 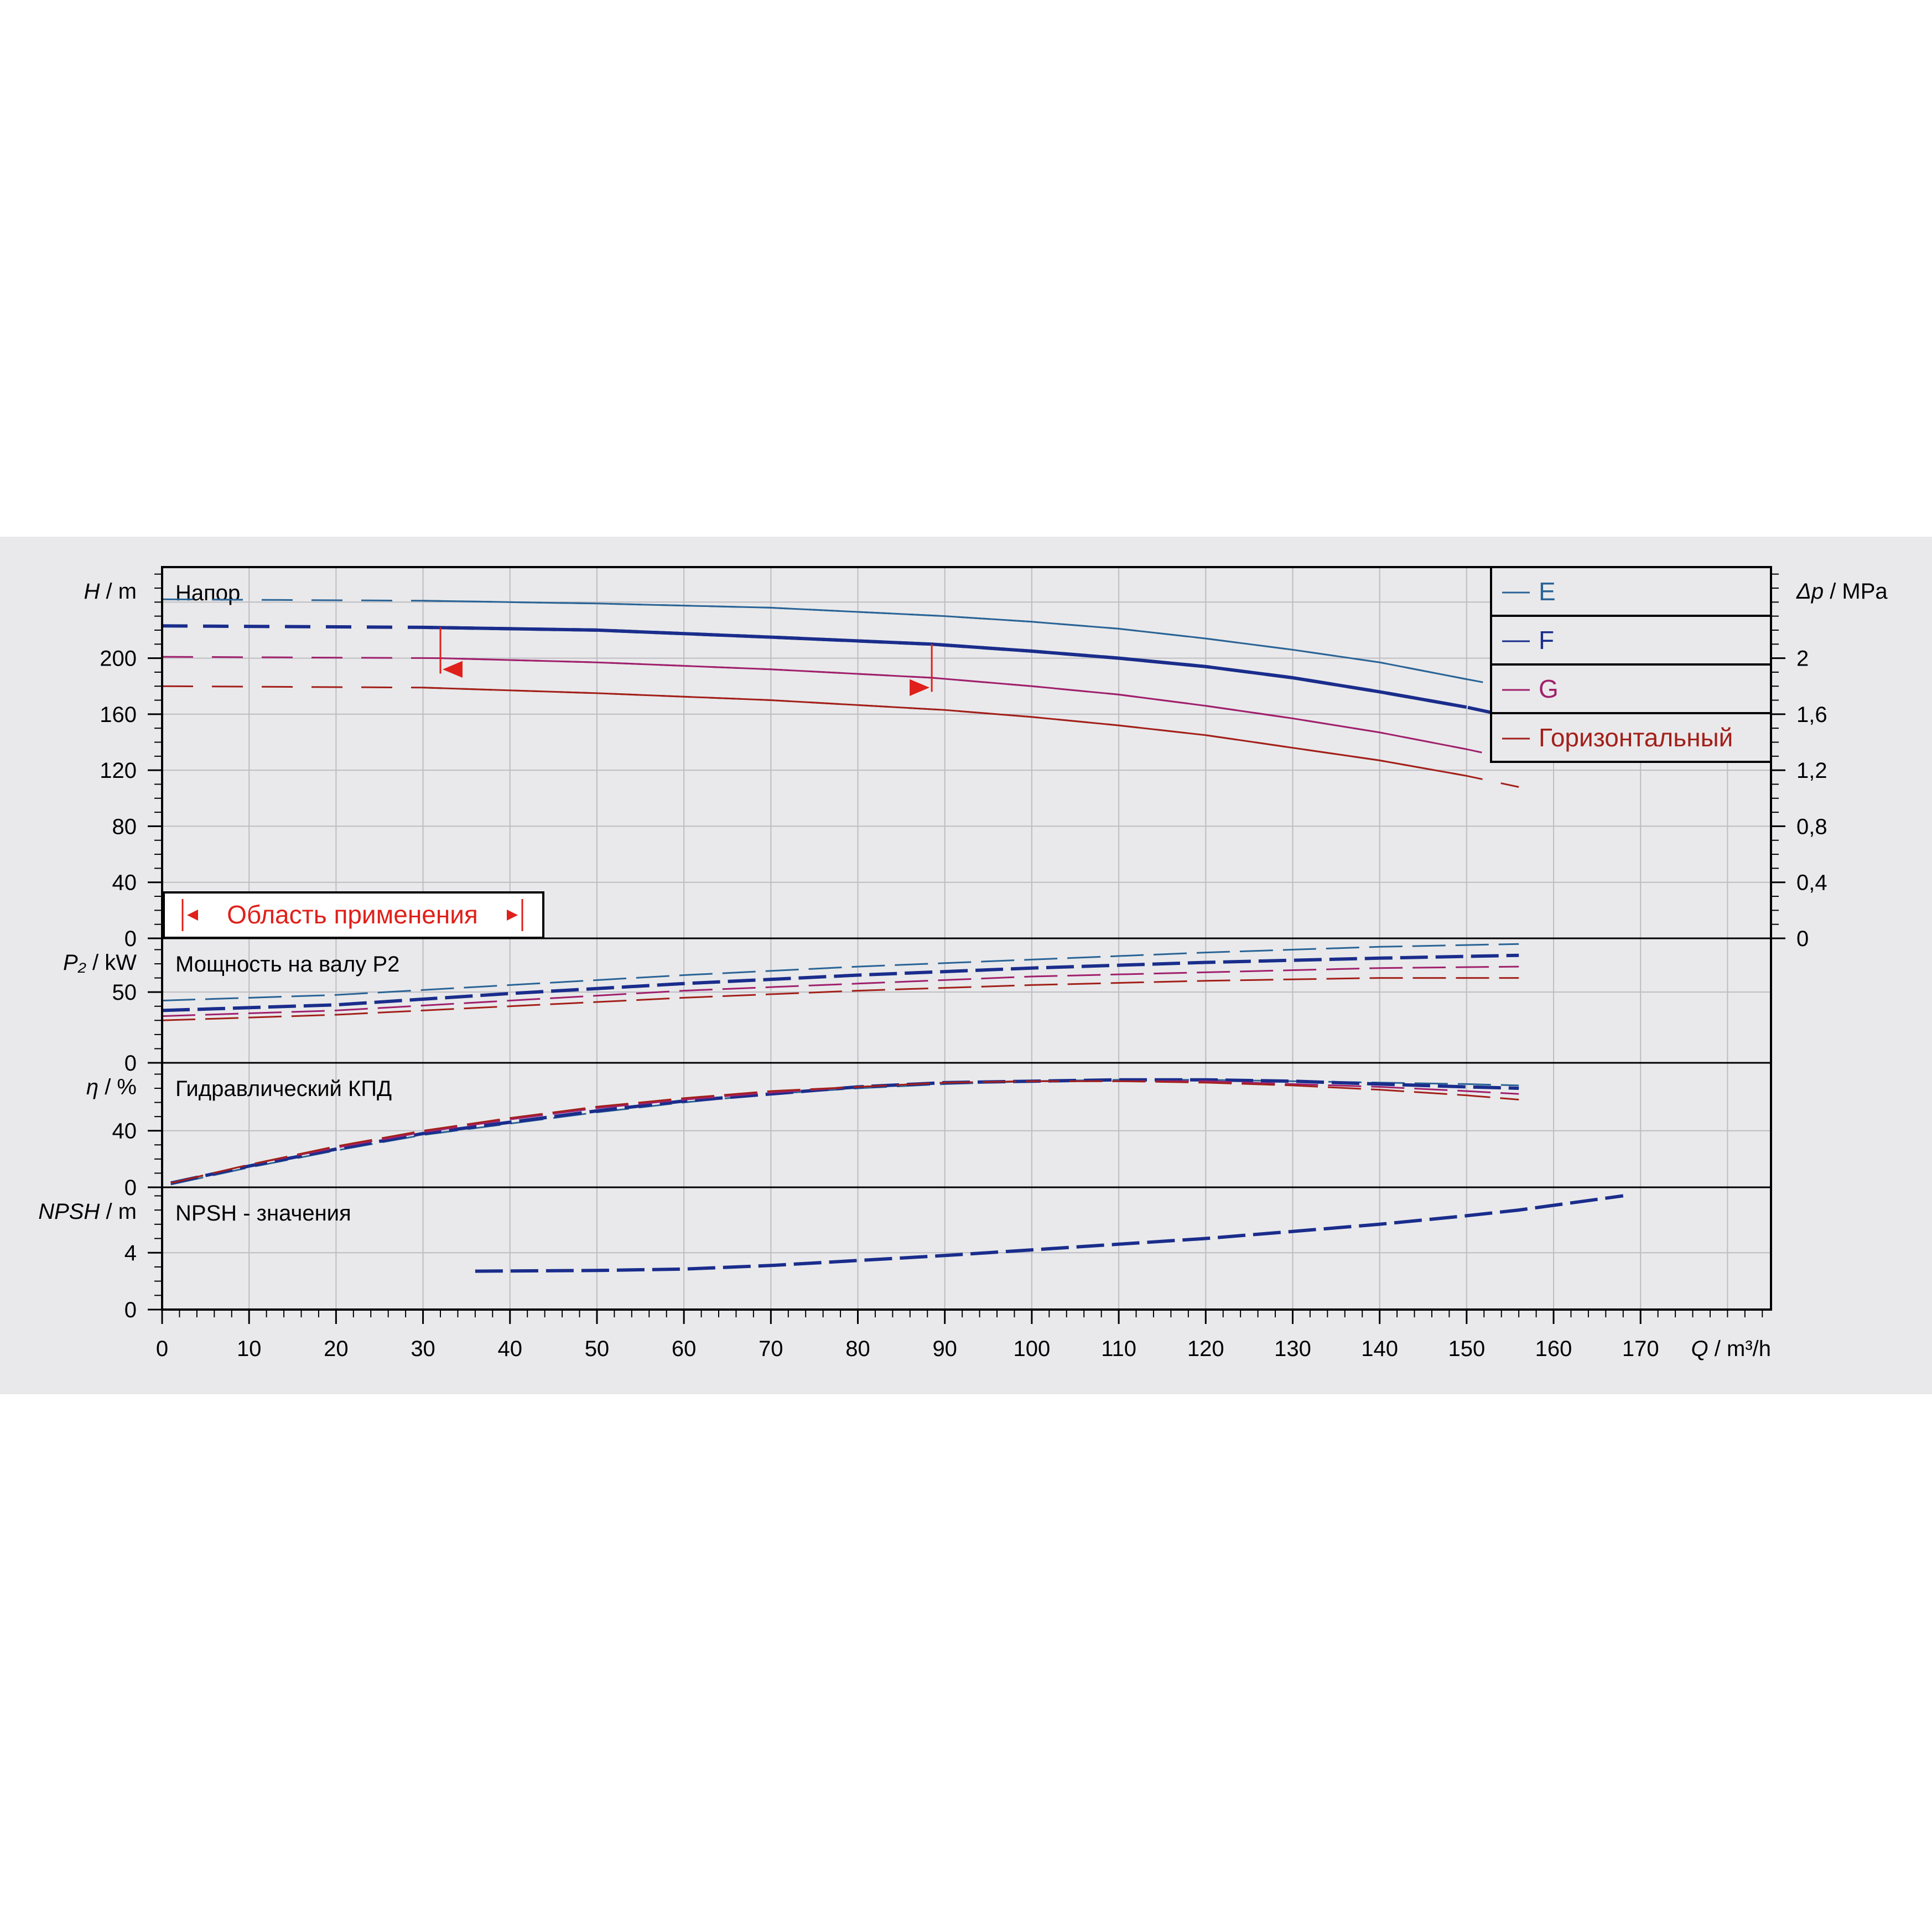 What do you see at coordinates (111, 592) in the screenshot?
I see `head-y-axis-label: H / m` at bounding box center [111, 592].